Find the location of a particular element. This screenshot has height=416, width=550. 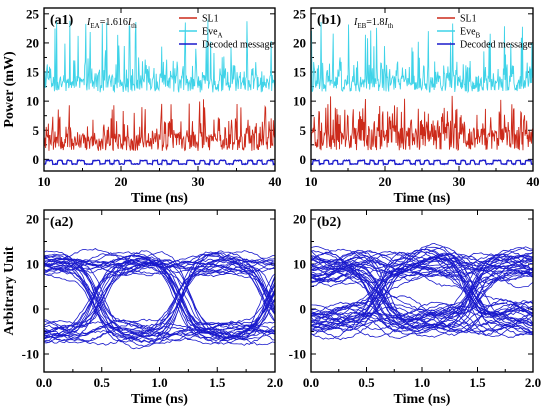

x-tick-label: 1.0 is located at coordinates (422, 382).